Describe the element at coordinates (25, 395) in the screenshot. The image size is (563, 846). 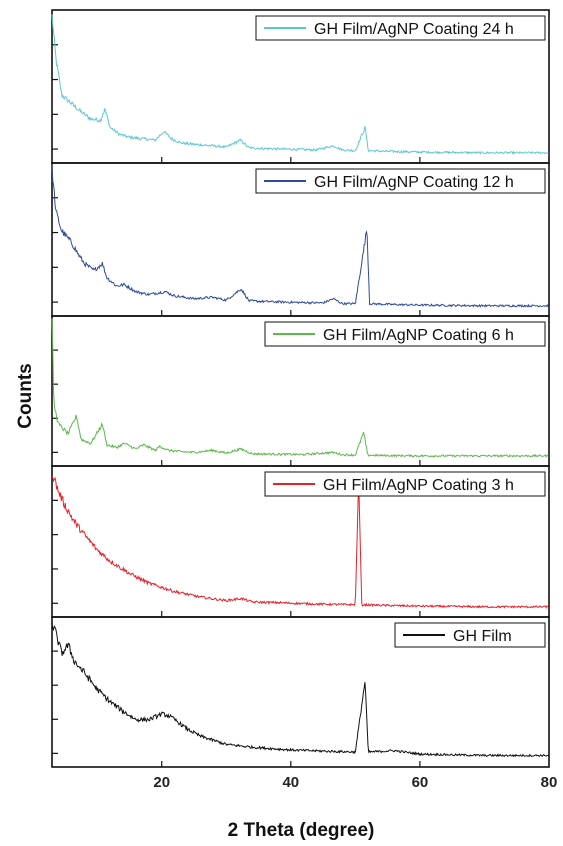
I see `y-axis-title: Counts` at that location.